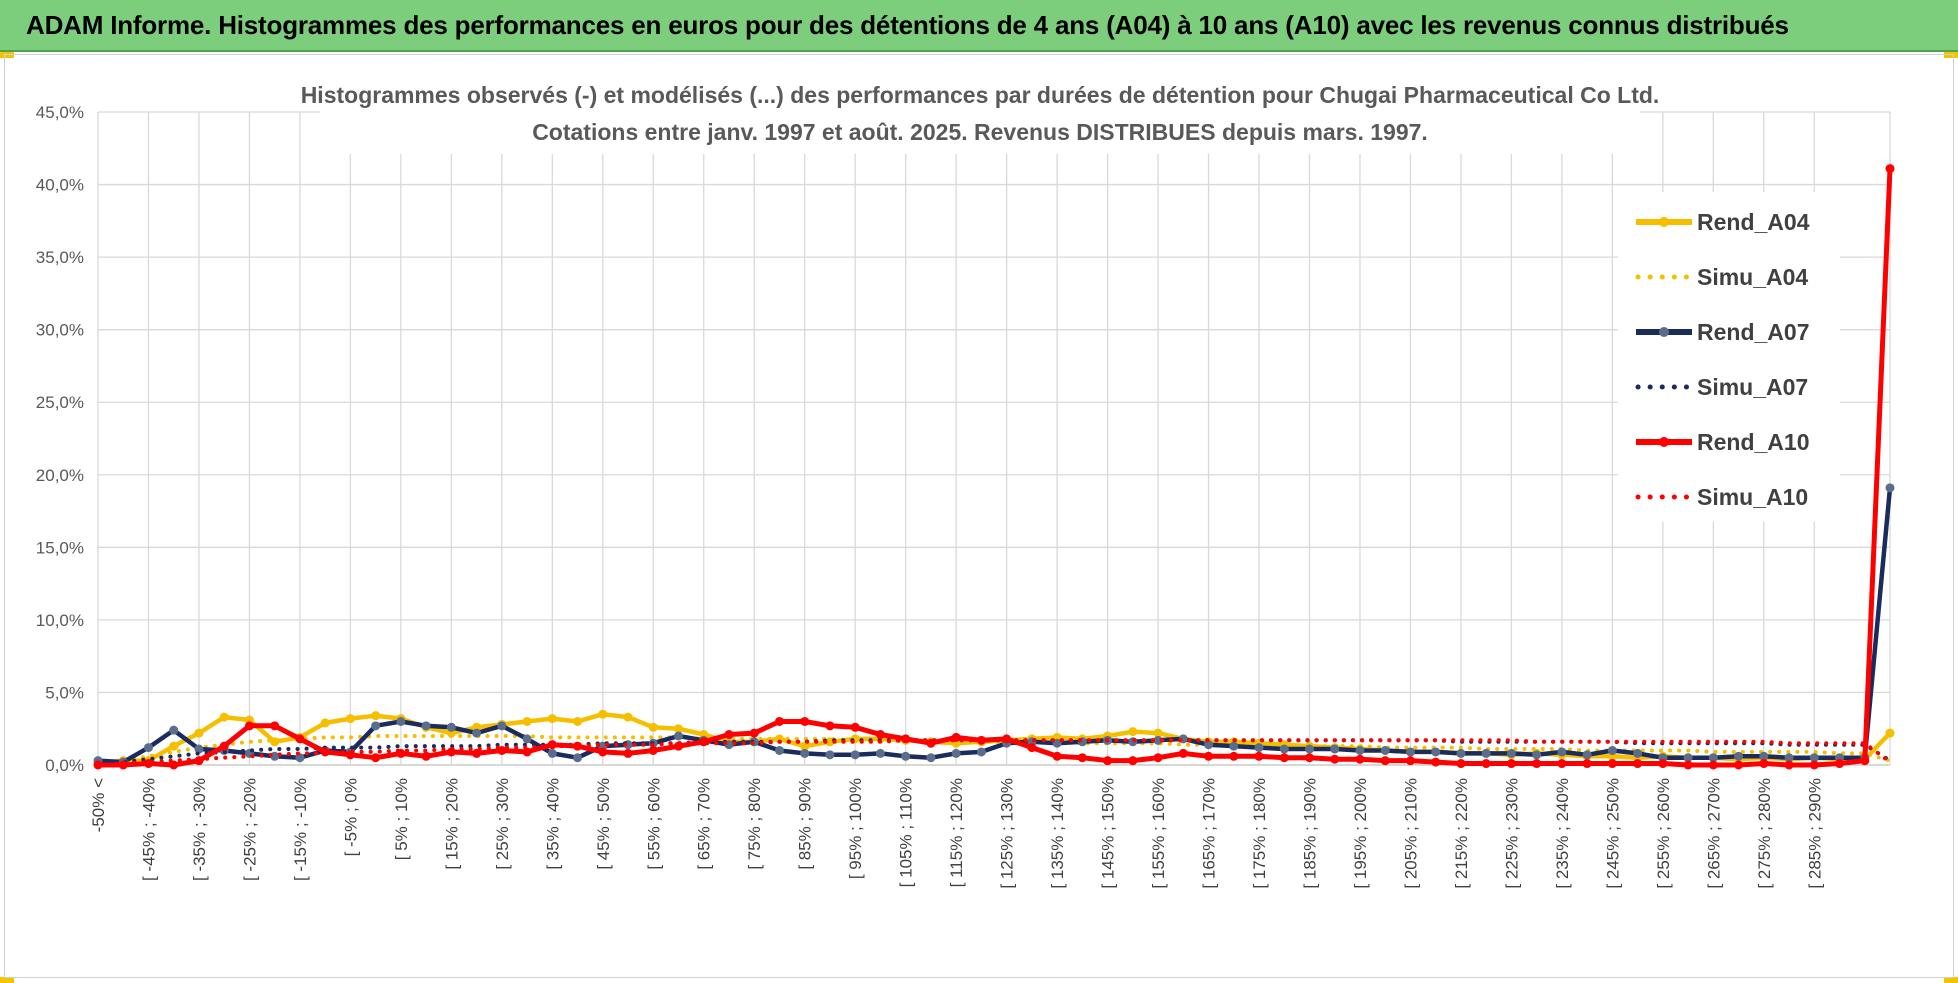  What do you see at coordinates (704, 824) in the screenshot?
I see `x-tick-label: [ 65% ; 70%` at bounding box center [704, 824].